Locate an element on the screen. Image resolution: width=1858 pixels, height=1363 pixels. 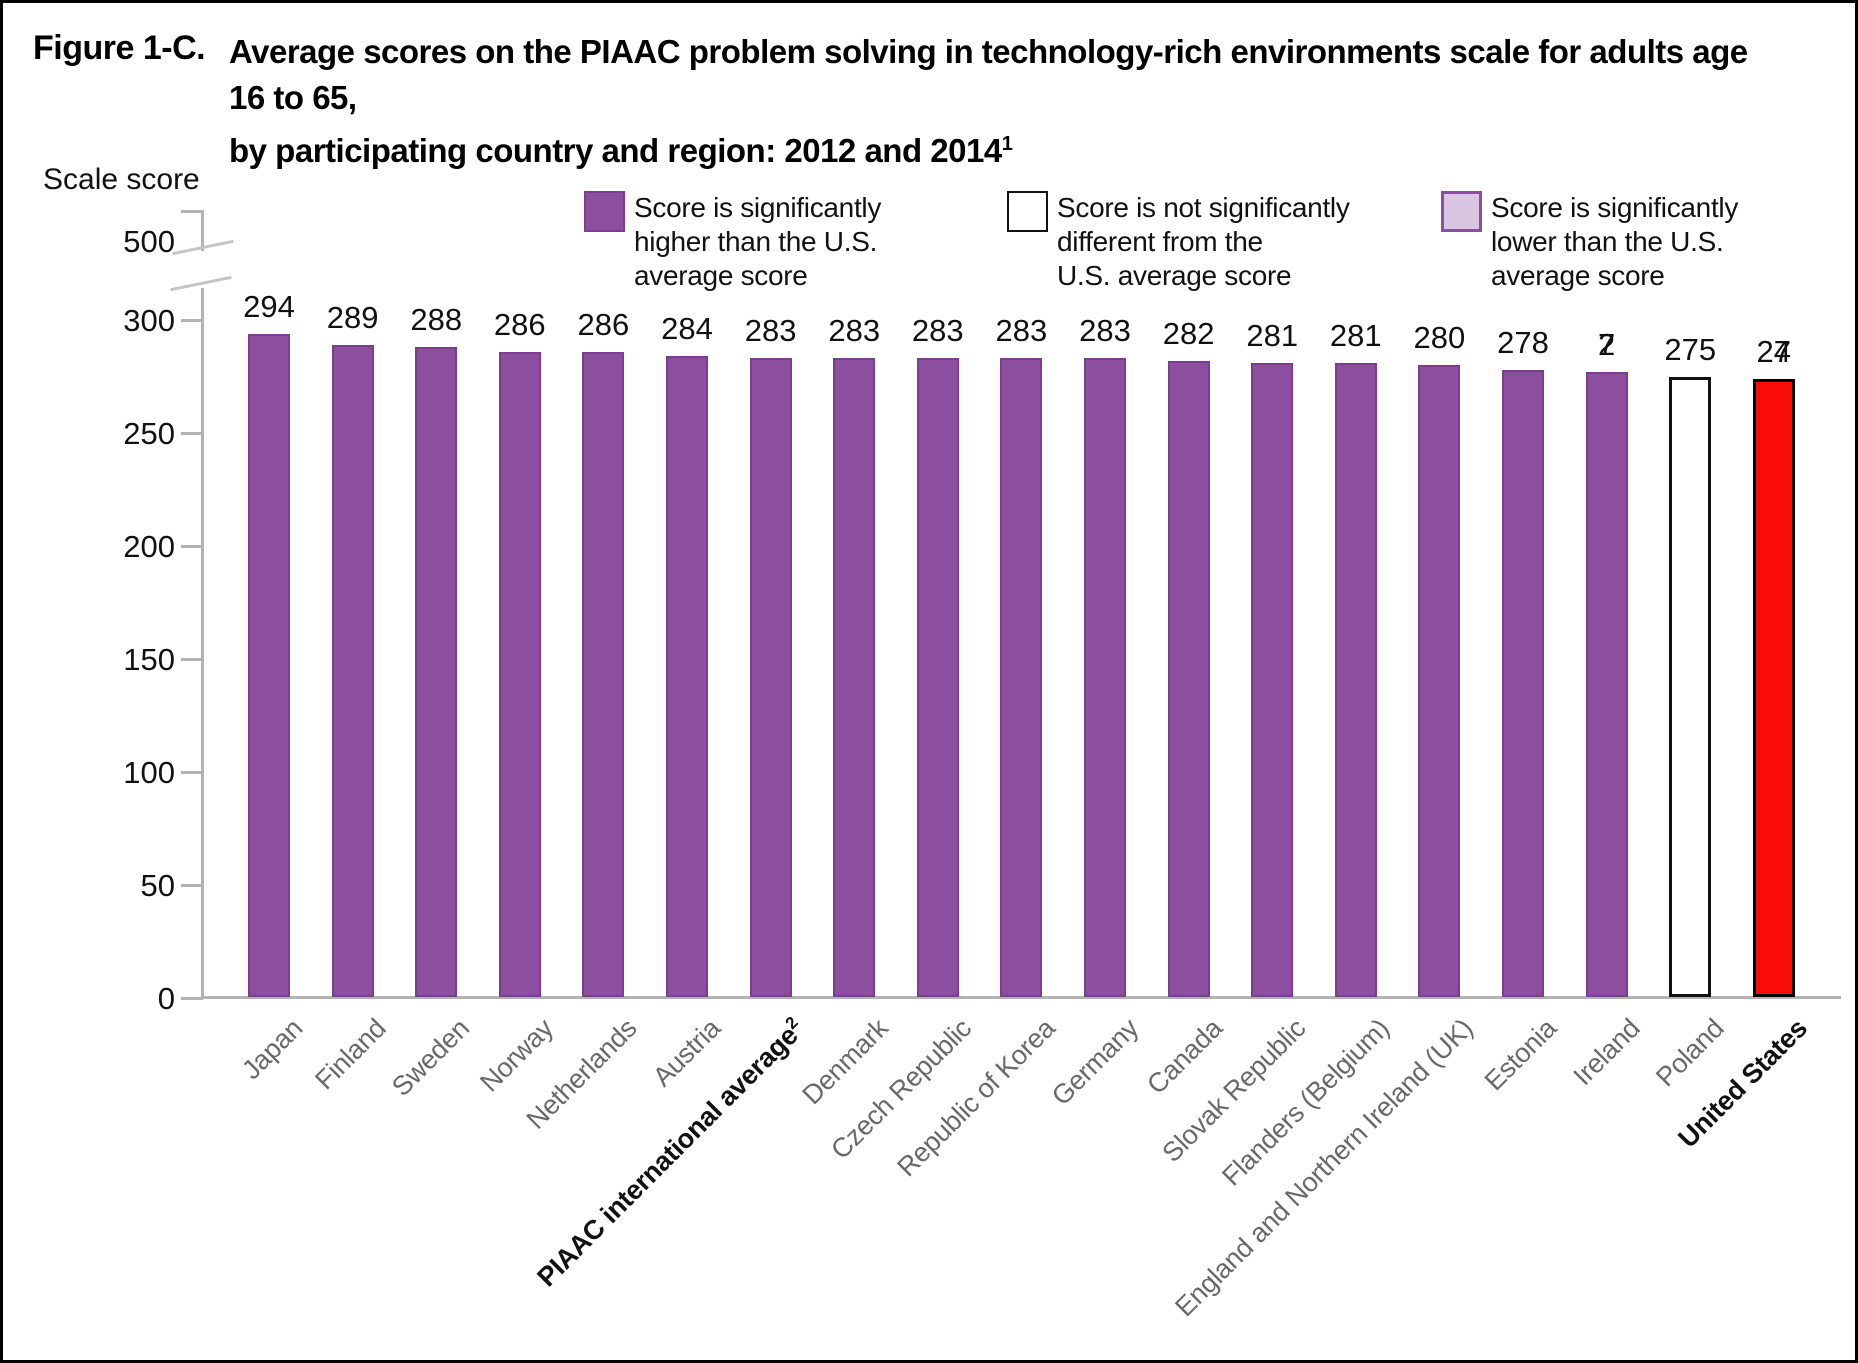
bar-republic-of-korea is located at coordinates (1021, 677).